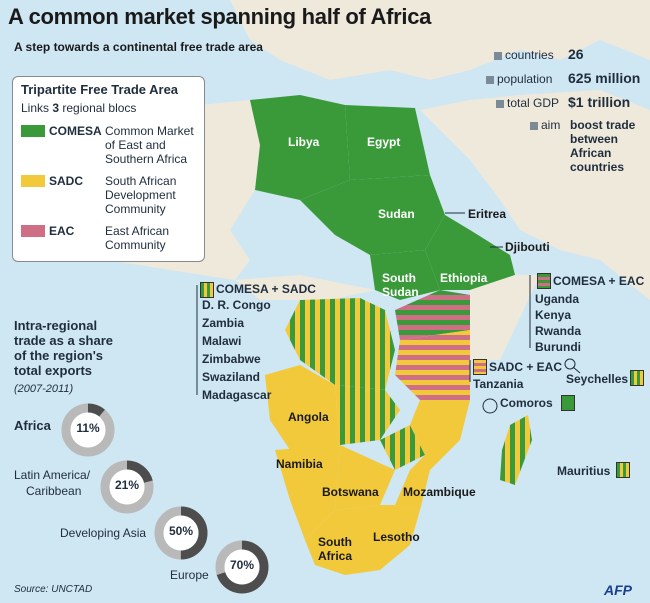  I want to click on comesa-swatch, so click(33, 131).